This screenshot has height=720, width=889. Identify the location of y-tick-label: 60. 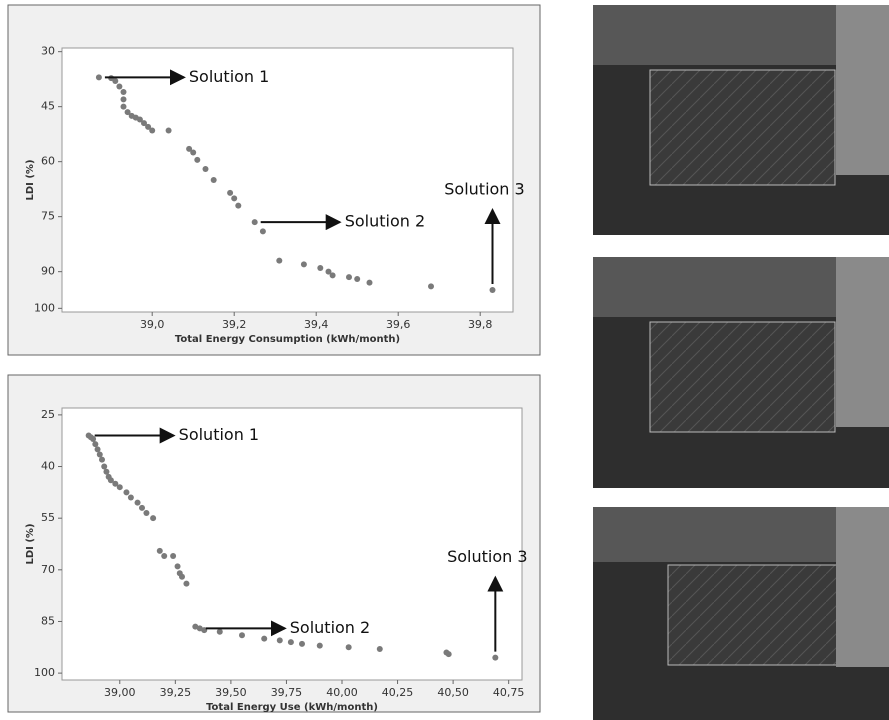
(48, 161).